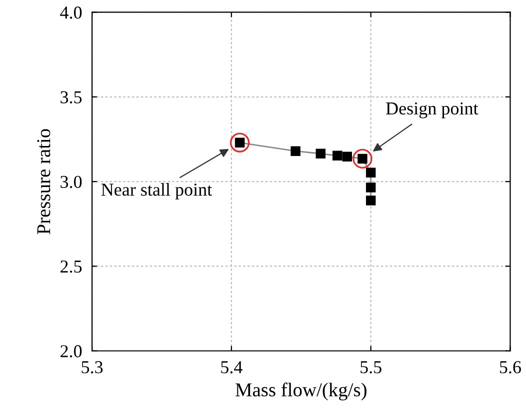  I want to click on annotation: Near stall point, so click(156, 191).